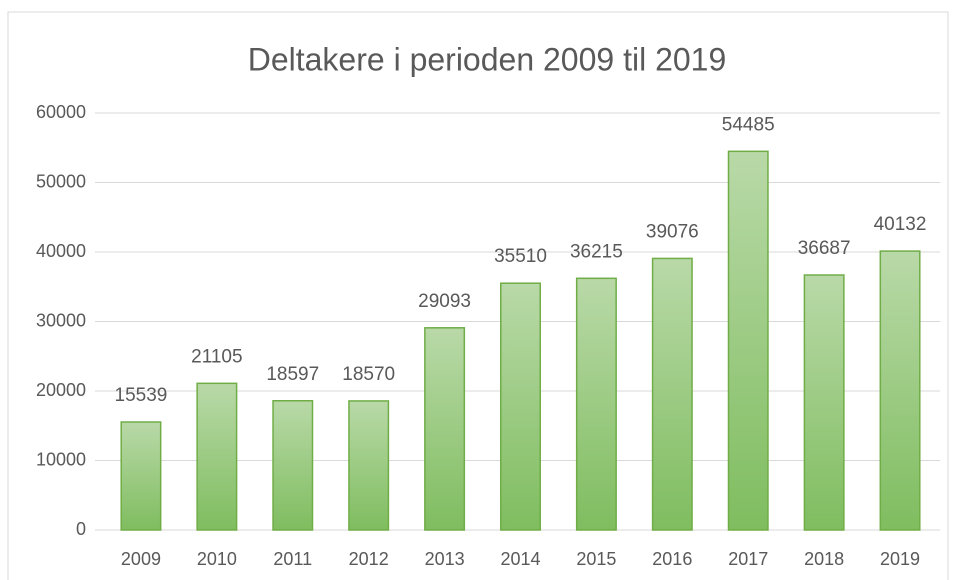  I want to click on data-label: 29093, so click(444, 301).